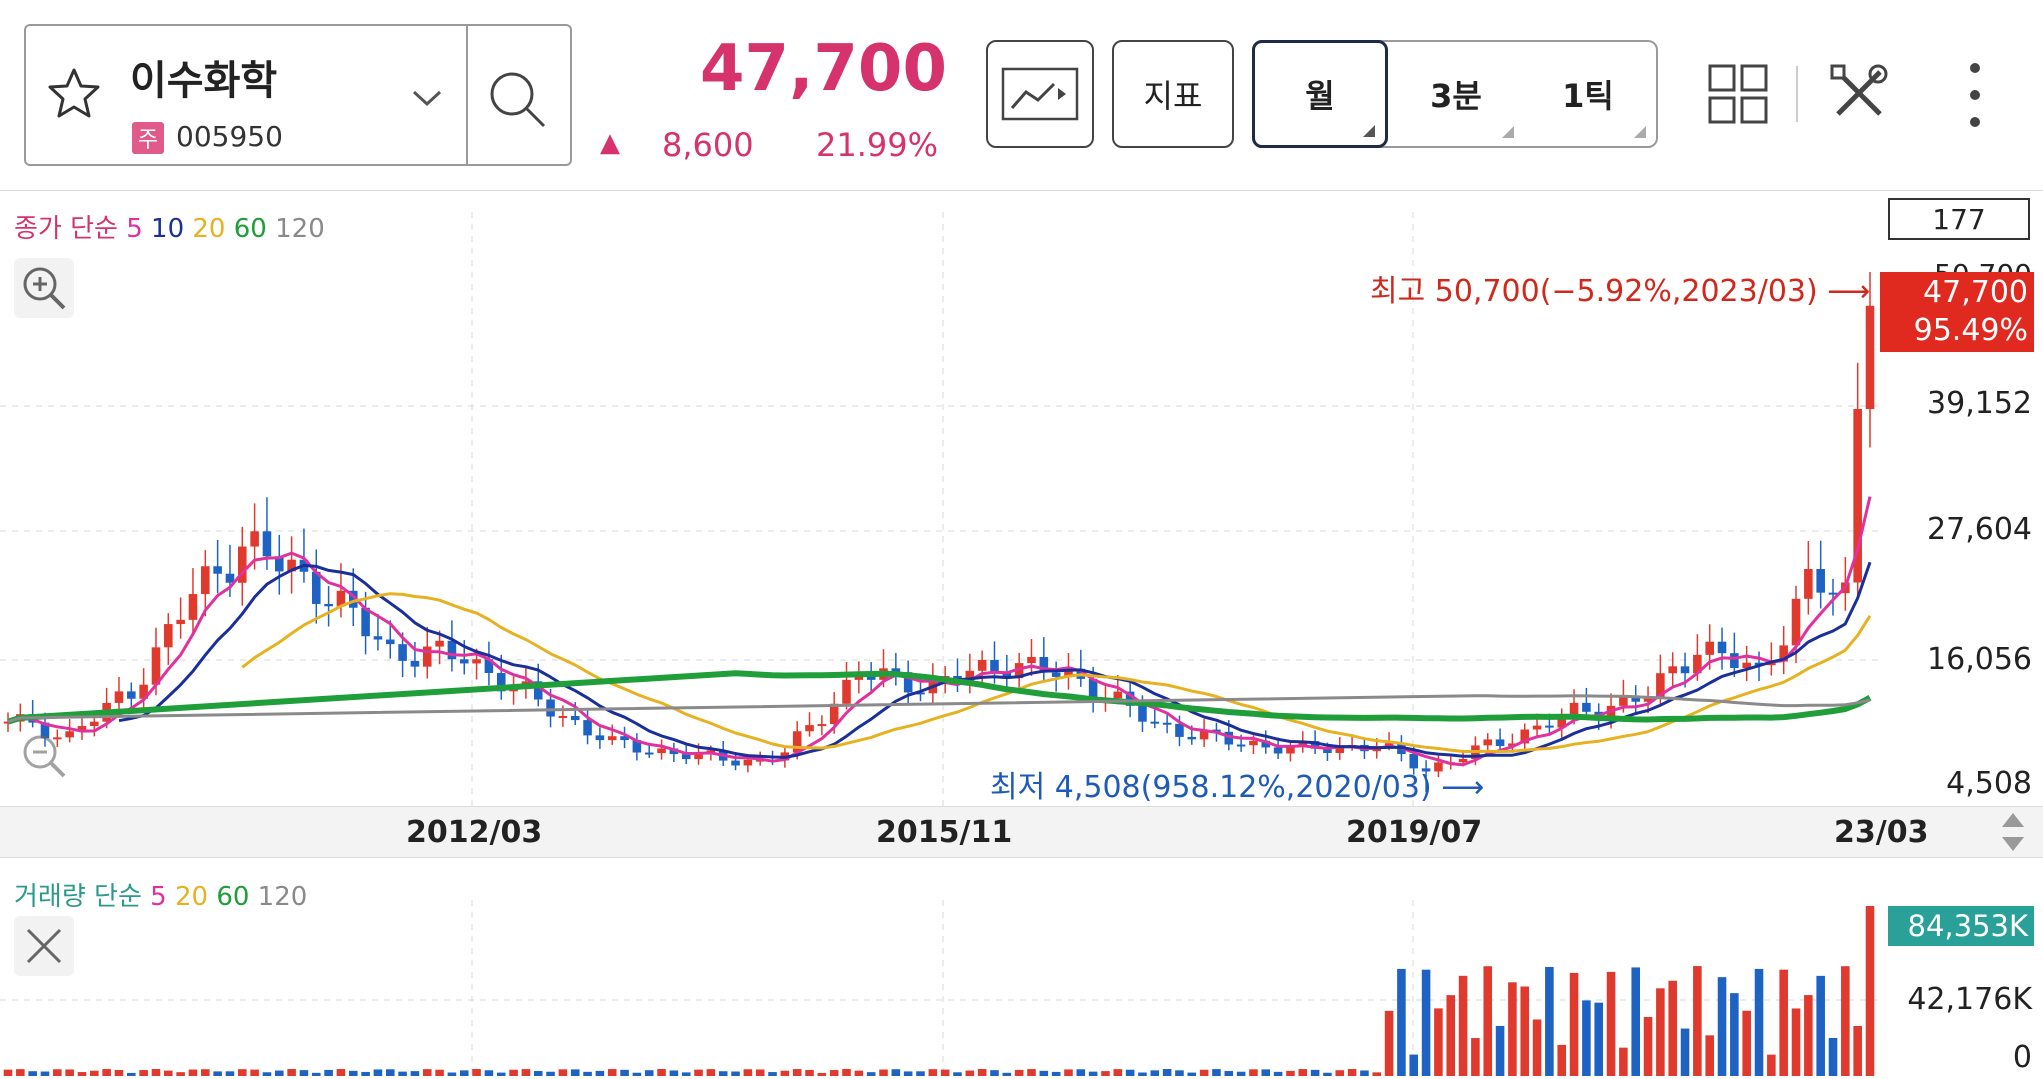  I want to click on tools-icon, so click(1858, 94).